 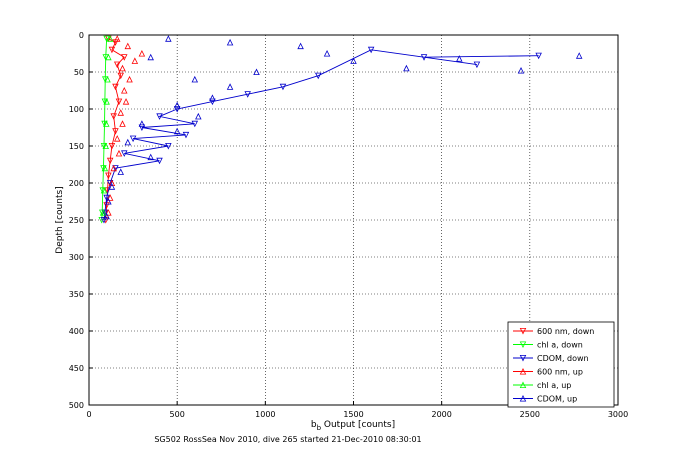 I want to click on legend-label: 600 nm, up, so click(x=560, y=372).